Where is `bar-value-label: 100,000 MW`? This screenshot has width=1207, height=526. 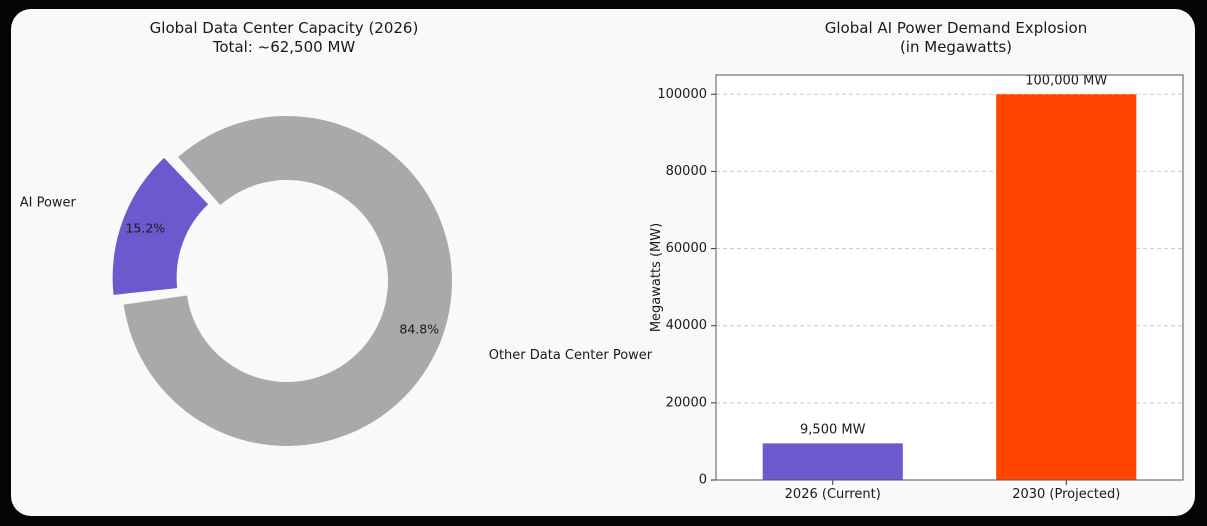 bar-value-label: 100,000 MW is located at coordinates (1066, 80).